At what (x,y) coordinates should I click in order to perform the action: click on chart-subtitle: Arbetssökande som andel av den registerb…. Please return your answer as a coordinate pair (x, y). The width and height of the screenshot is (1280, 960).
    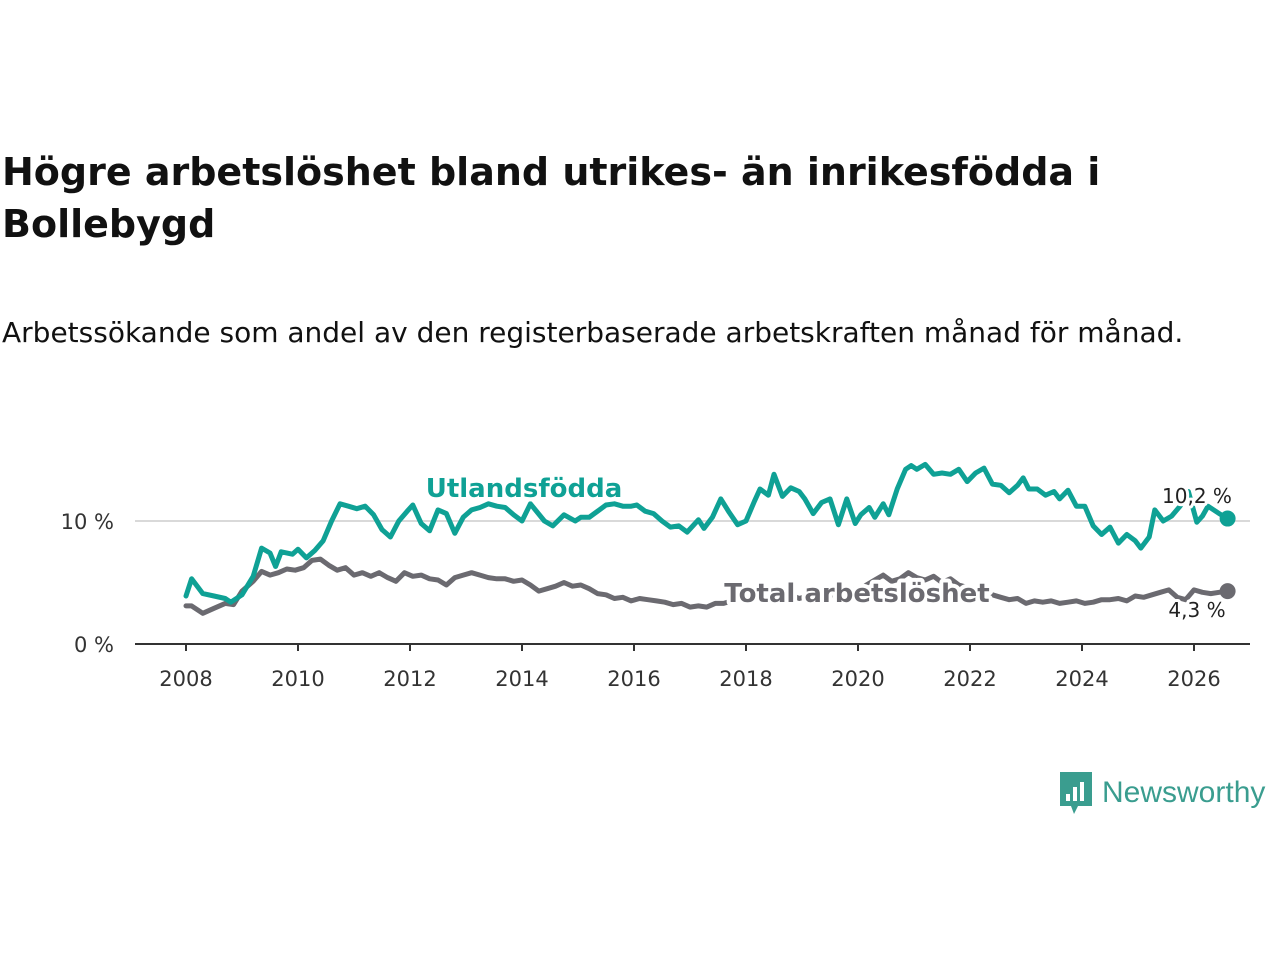
    Looking at the image, I should click on (593, 332).